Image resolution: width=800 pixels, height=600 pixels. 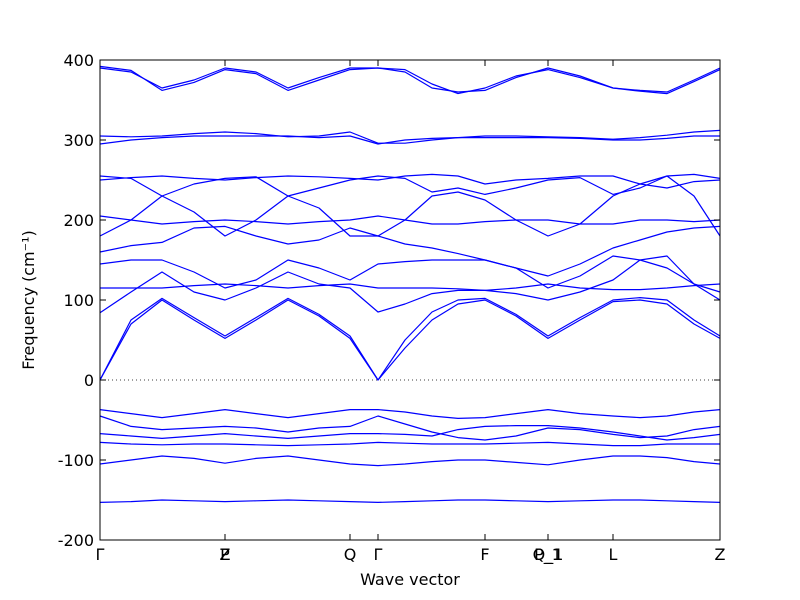 What do you see at coordinates (76, 540) in the screenshot?
I see `y-tick-label: -200` at bounding box center [76, 540].